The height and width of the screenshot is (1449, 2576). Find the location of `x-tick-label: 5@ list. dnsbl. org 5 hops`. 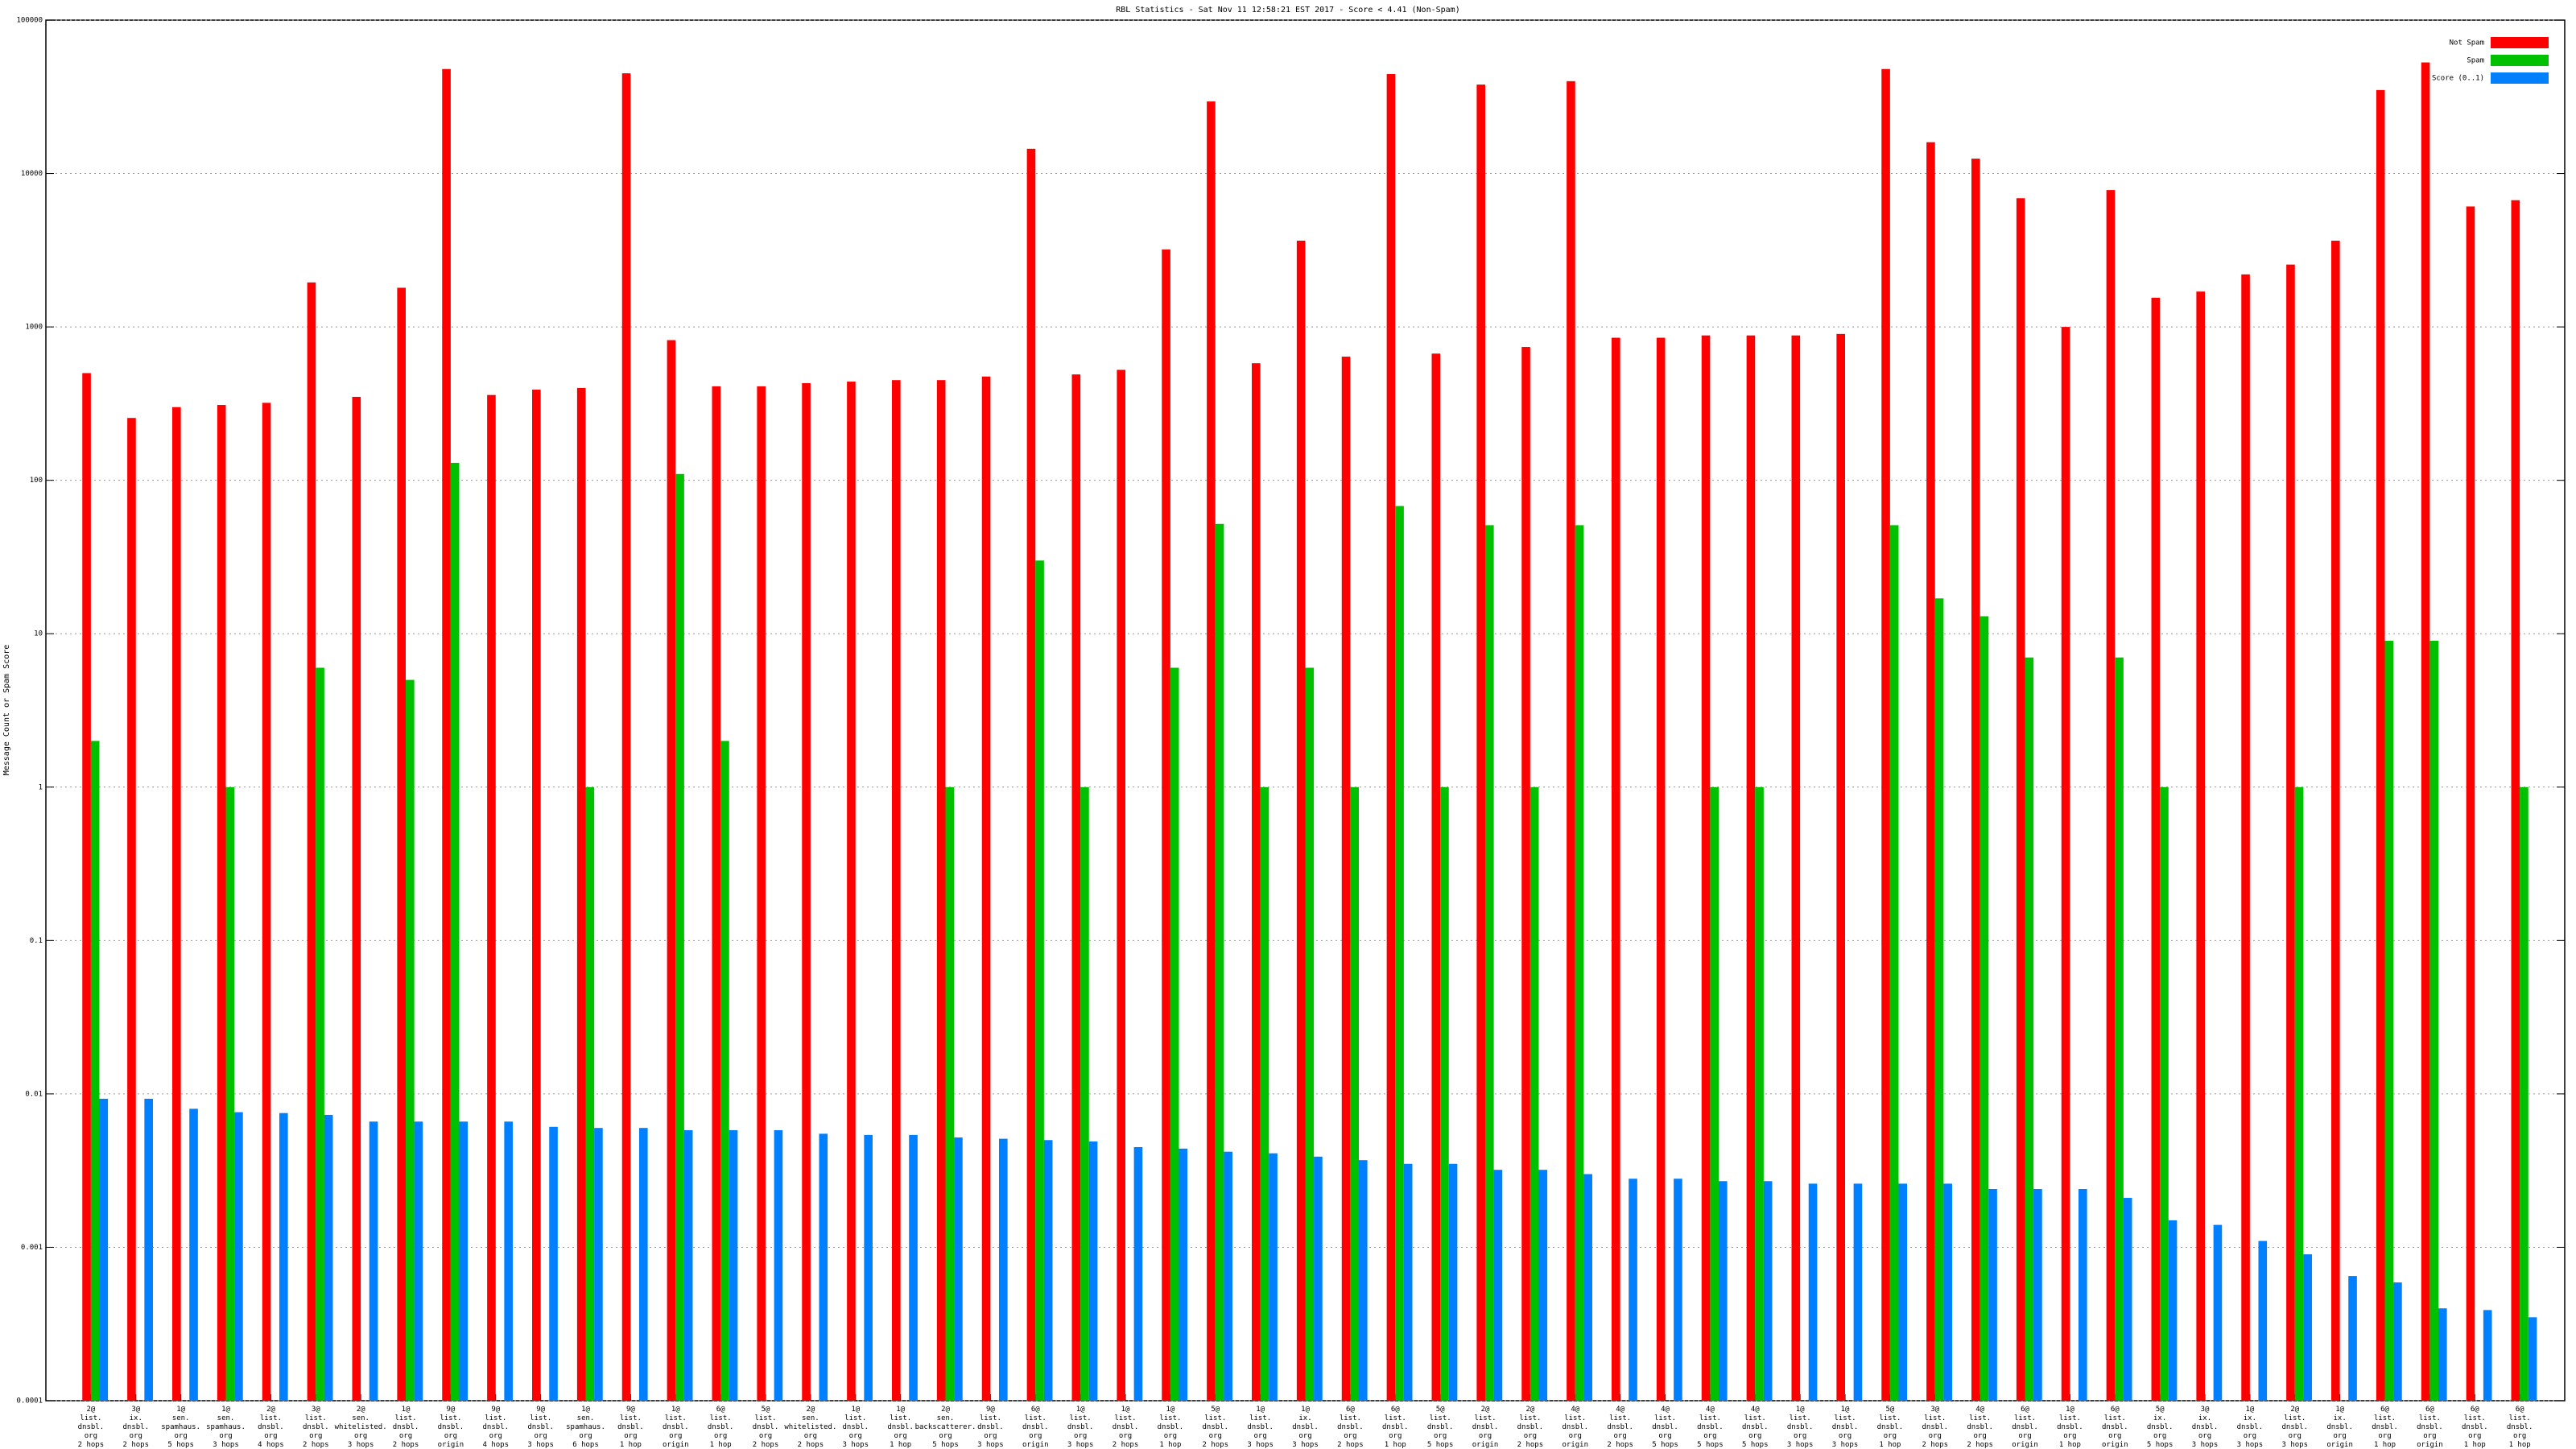

x-tick-label: 5@ list. dnsbl. org 5 hops is located at coordinates (1440, 1427).